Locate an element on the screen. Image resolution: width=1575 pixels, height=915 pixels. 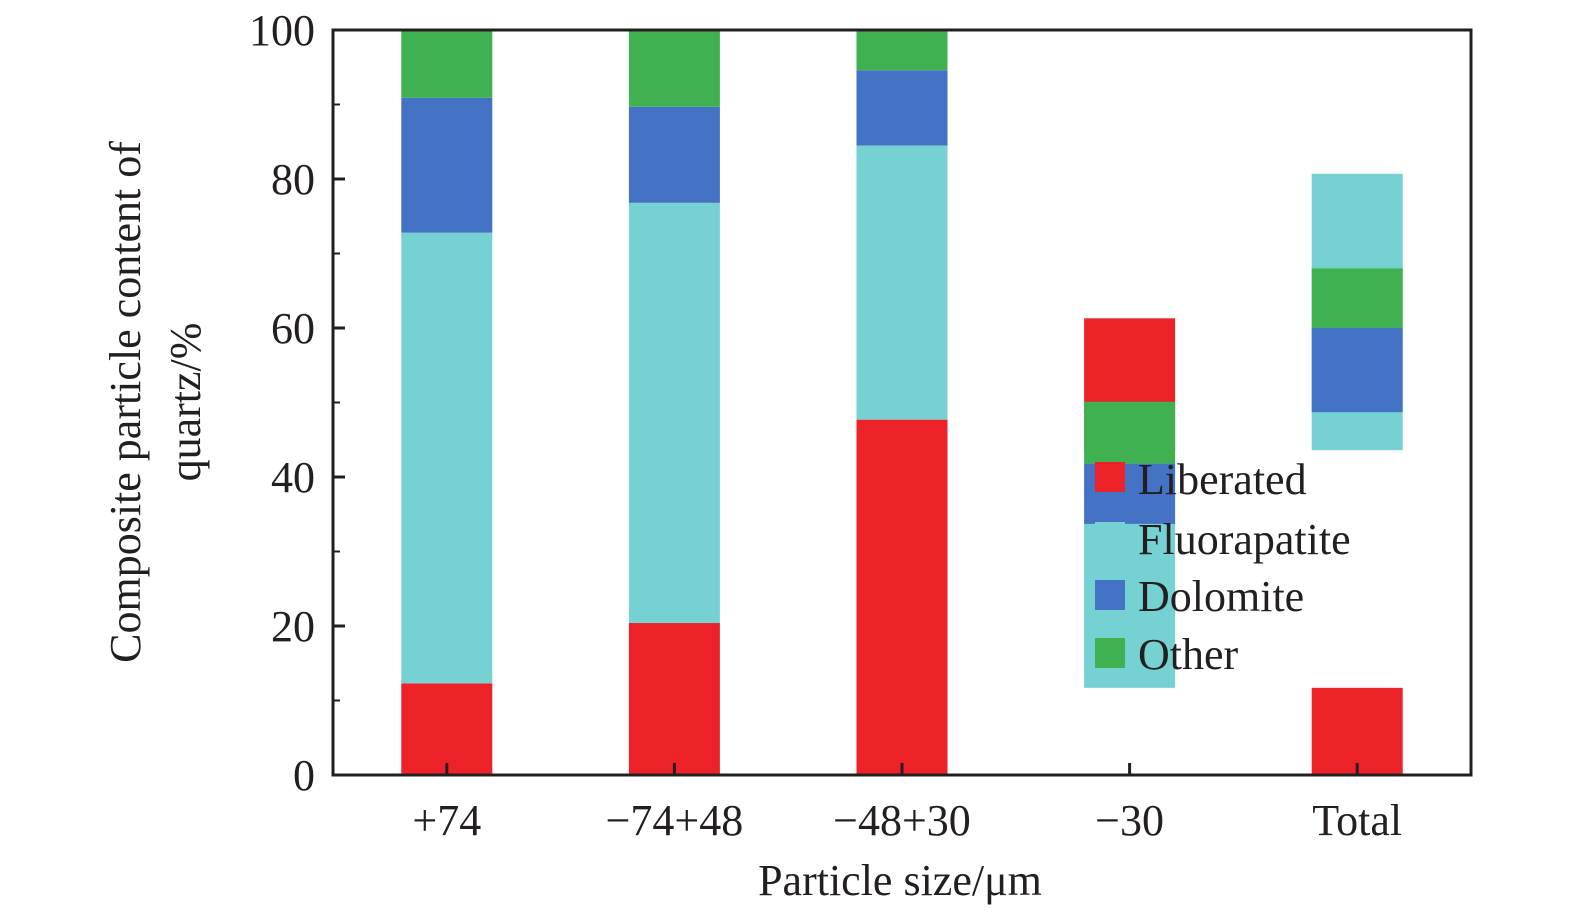
y-tick-label-60: 60 is located at coordinates (293, 328).